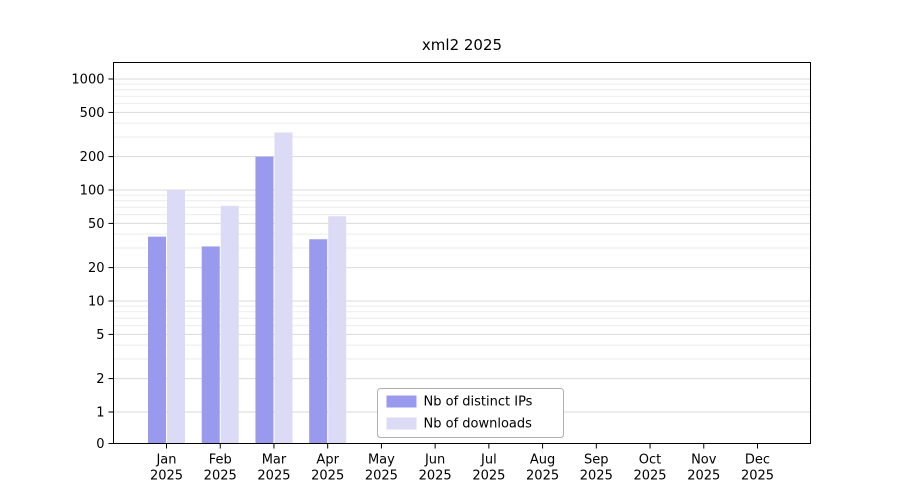 Image resolution: width=900 pixels, height=504 pixels. I want to click on x-tick-month-label: Jul, so click(488, 460).